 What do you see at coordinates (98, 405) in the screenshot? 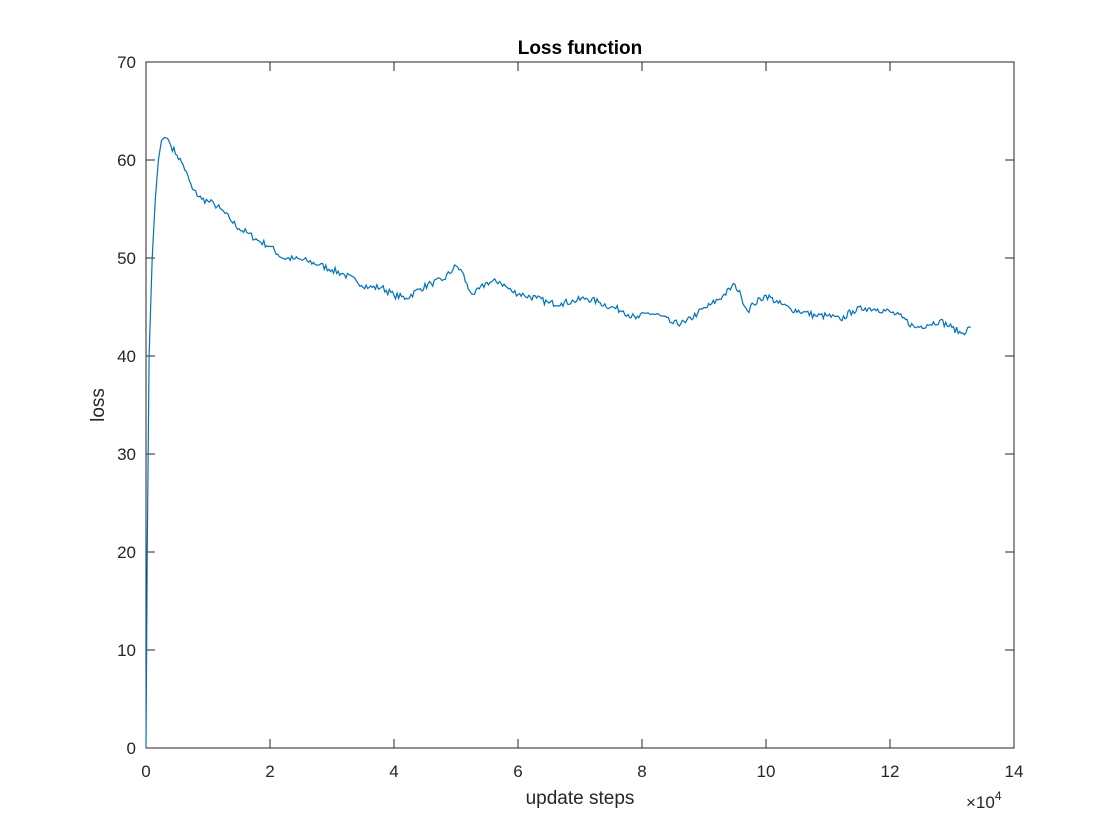
I see `y-axis-label: loss` at bounding box center [98, 405].